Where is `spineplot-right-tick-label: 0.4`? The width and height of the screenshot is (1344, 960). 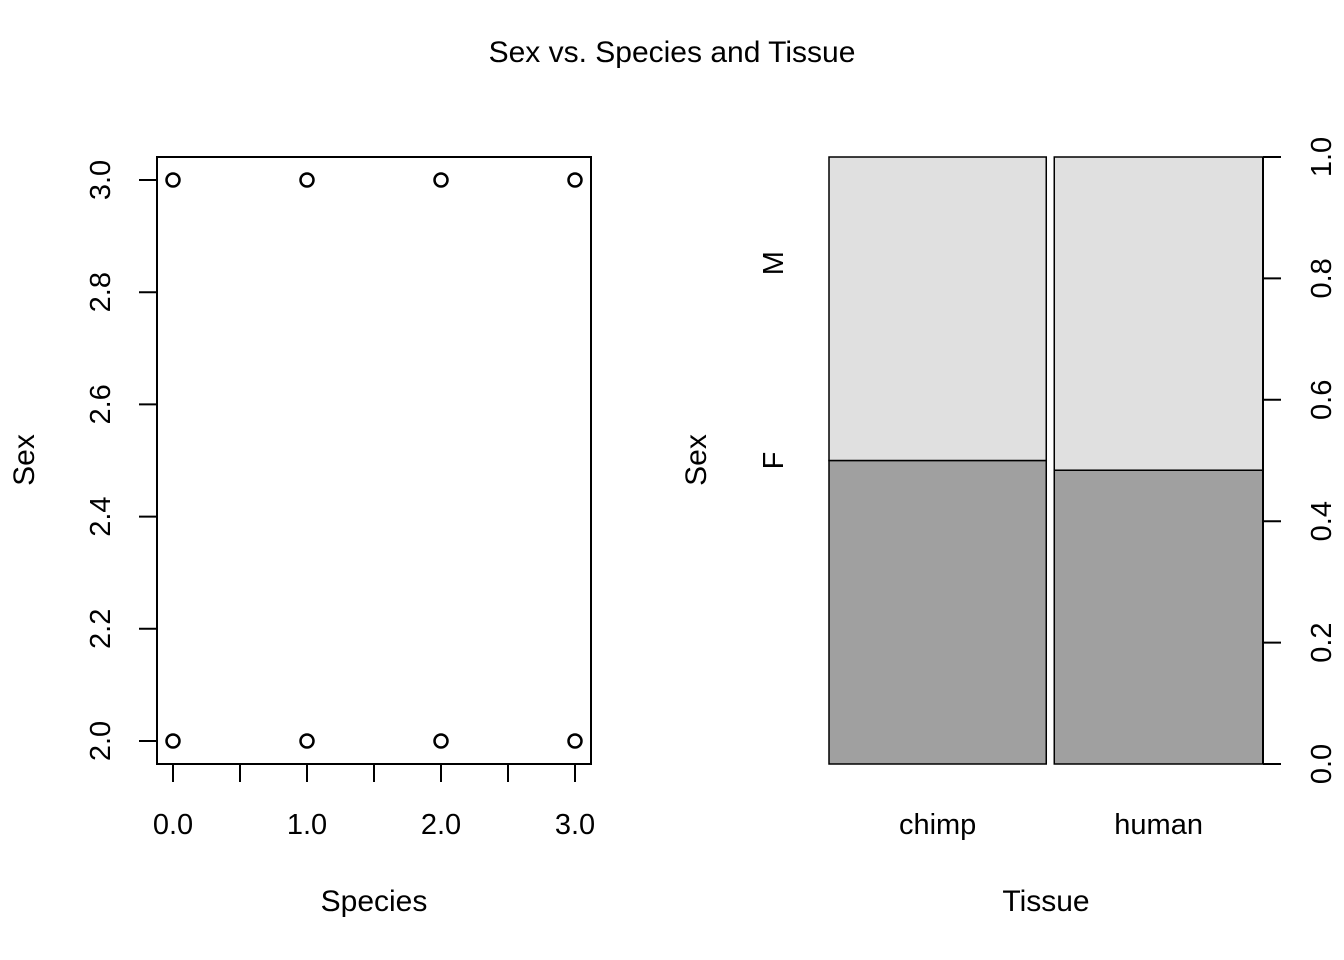
spineplot-right-tick-label: 0.4 is located at coordinates (1322, 521).